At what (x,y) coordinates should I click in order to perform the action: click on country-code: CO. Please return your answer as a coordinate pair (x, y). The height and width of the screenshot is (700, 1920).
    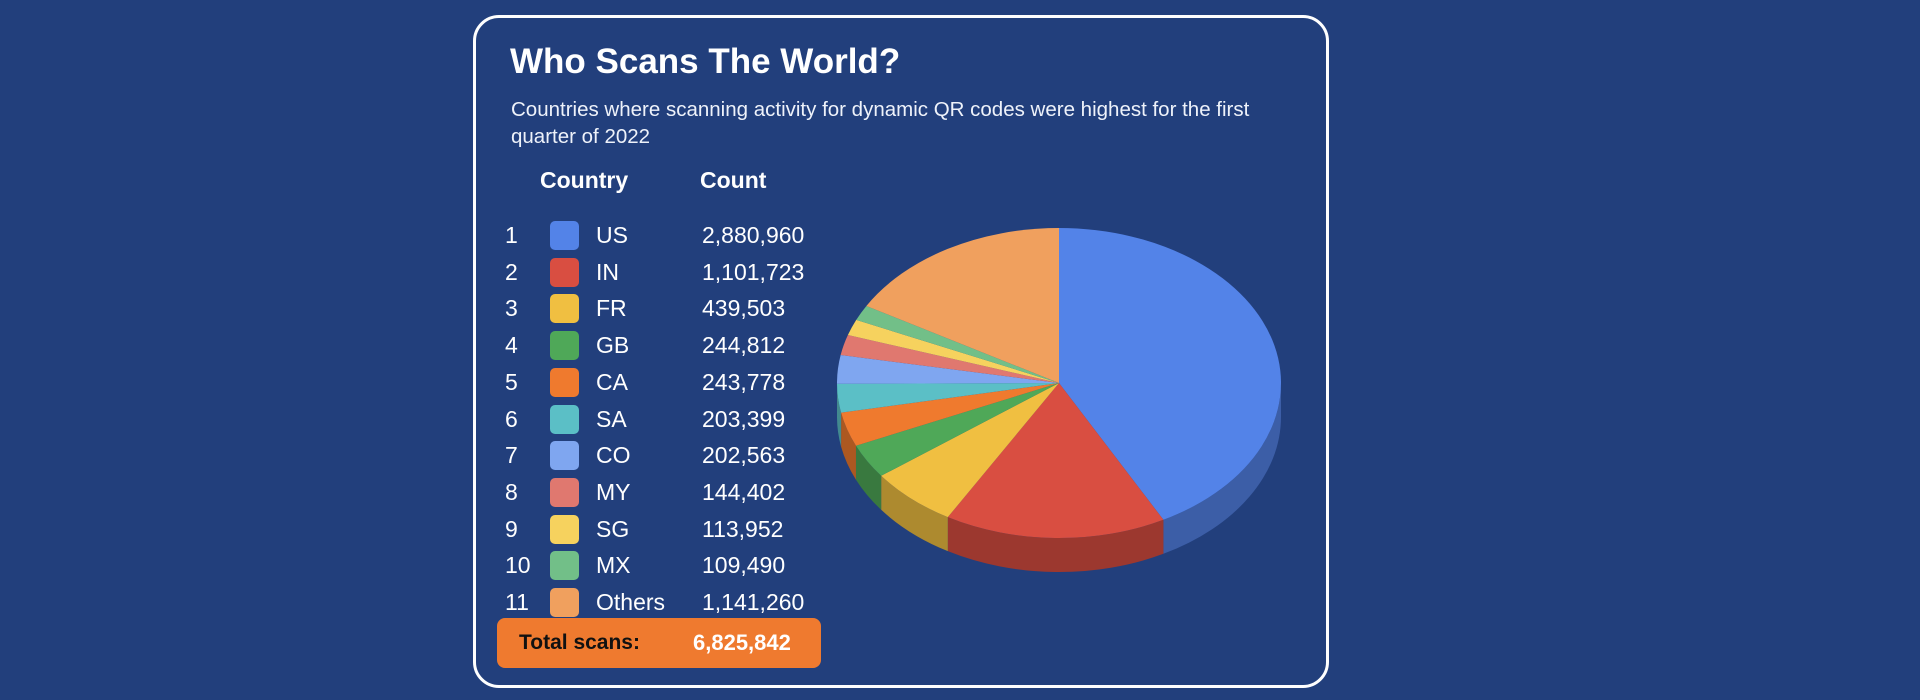
    Looking at the image, I should click on (613, 455).